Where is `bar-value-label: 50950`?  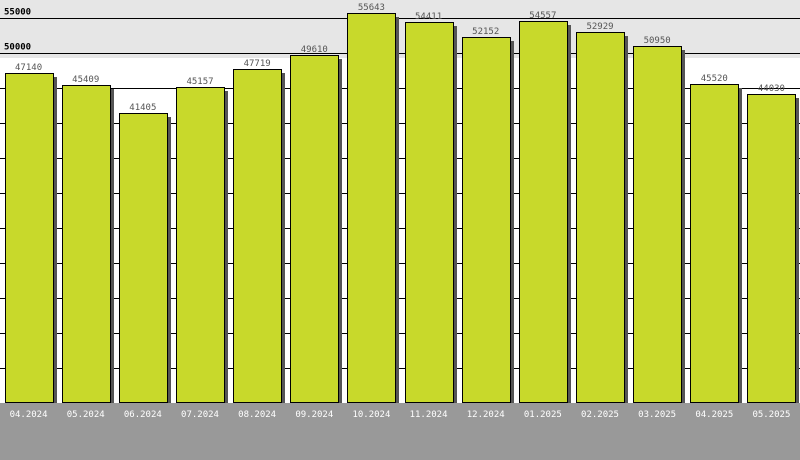
bar-value-label: 50950 is located at coordinates (657, 41).